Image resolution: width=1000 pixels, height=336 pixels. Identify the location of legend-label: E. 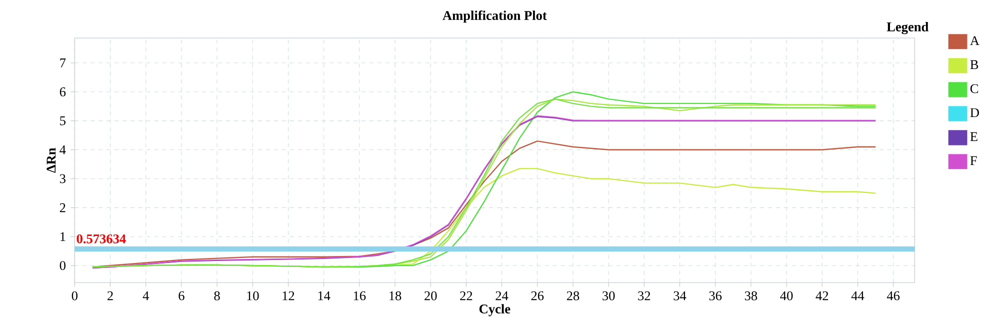
(974, 137).